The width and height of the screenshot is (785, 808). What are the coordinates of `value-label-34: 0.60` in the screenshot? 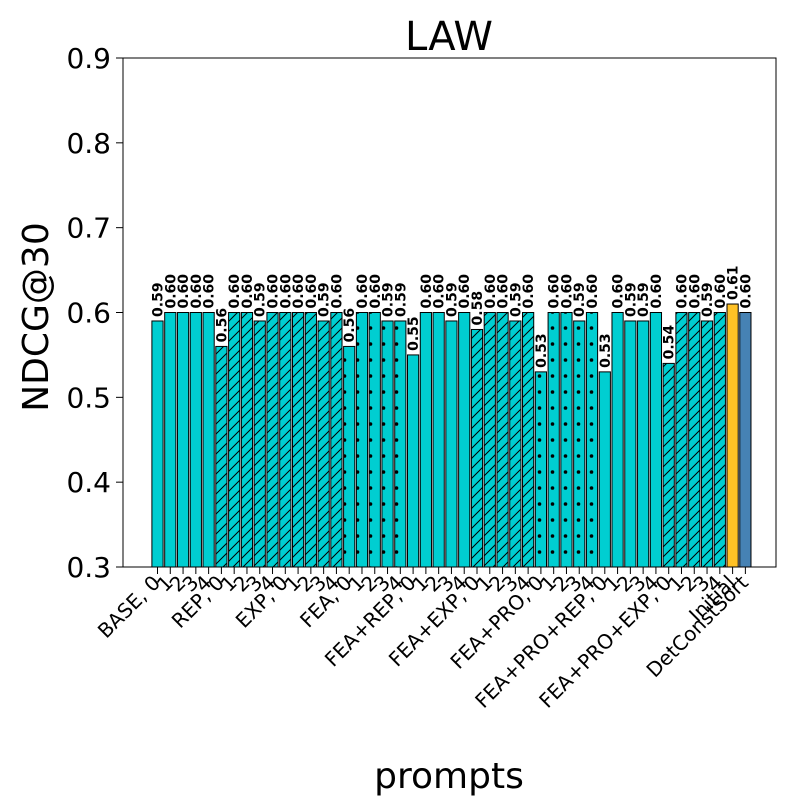 It's located at (593, 291).